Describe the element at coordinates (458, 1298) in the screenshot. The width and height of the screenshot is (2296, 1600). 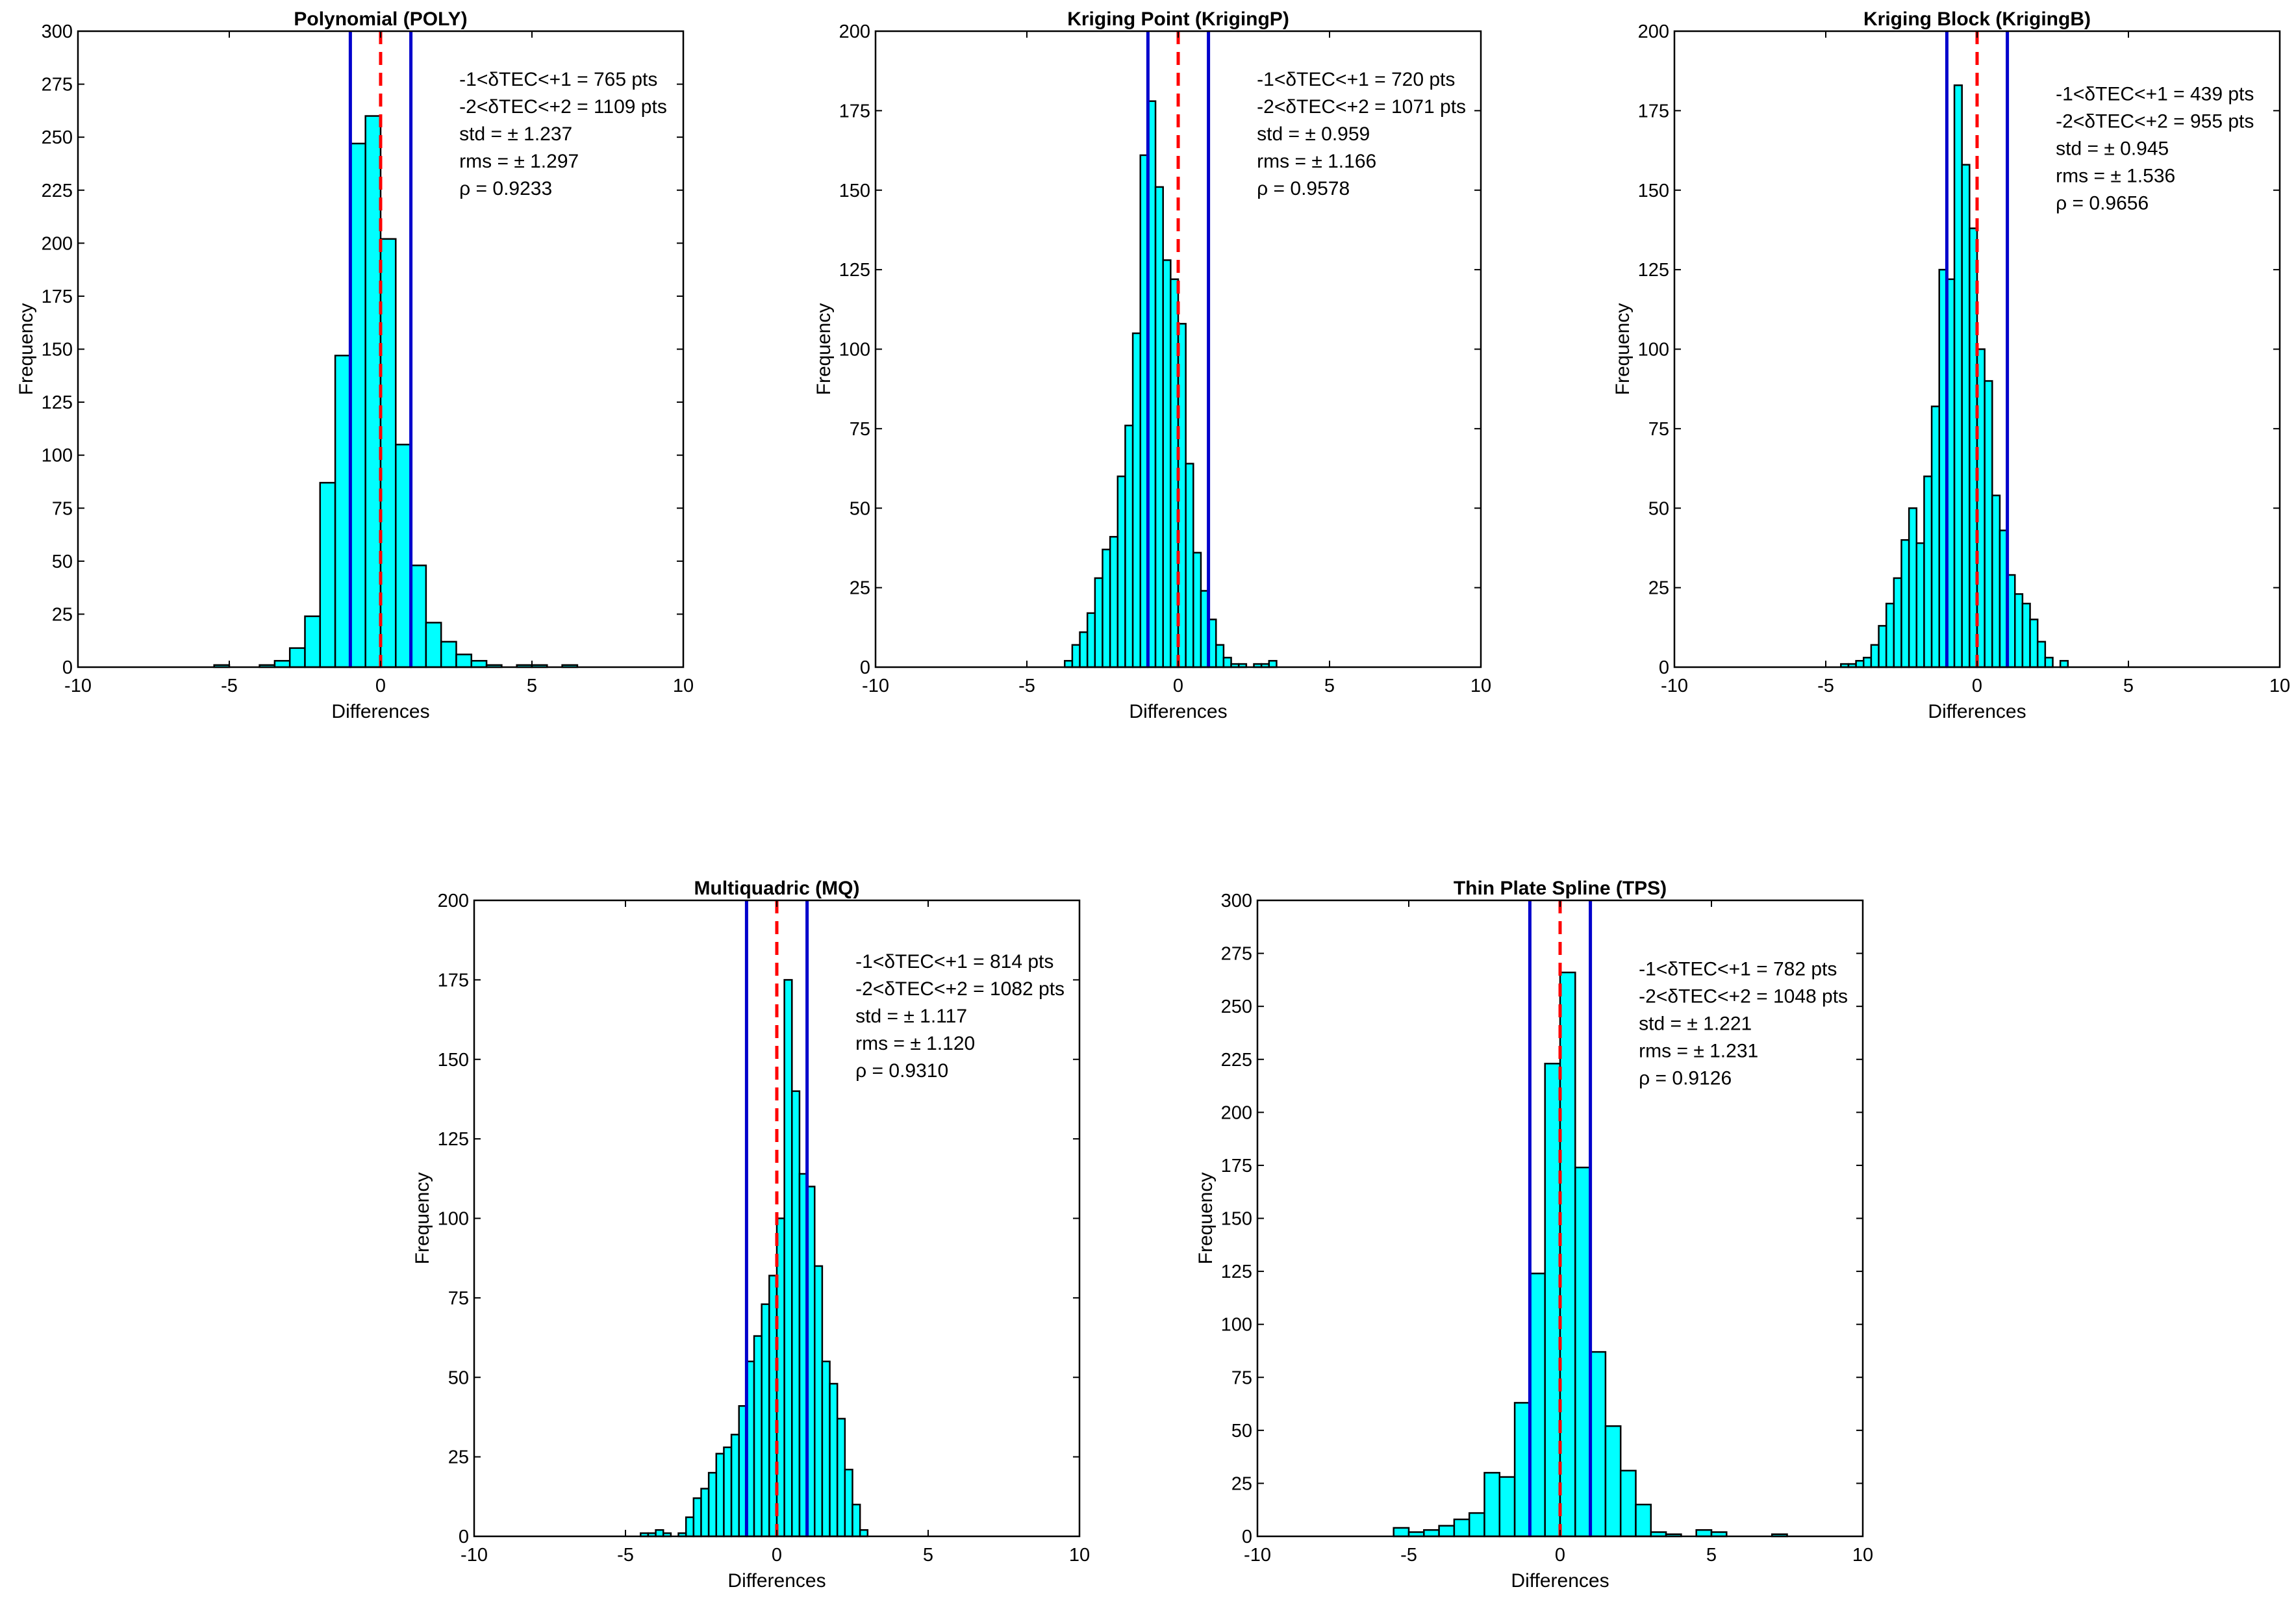
I see `y-tick-label: 75` at that location.